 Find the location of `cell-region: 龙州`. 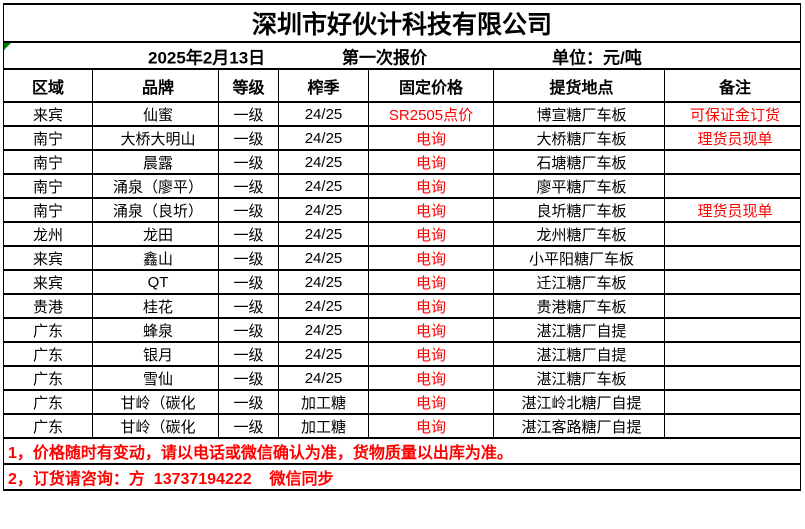

cell-region: 龙州 is located at coordinates (48, 234).